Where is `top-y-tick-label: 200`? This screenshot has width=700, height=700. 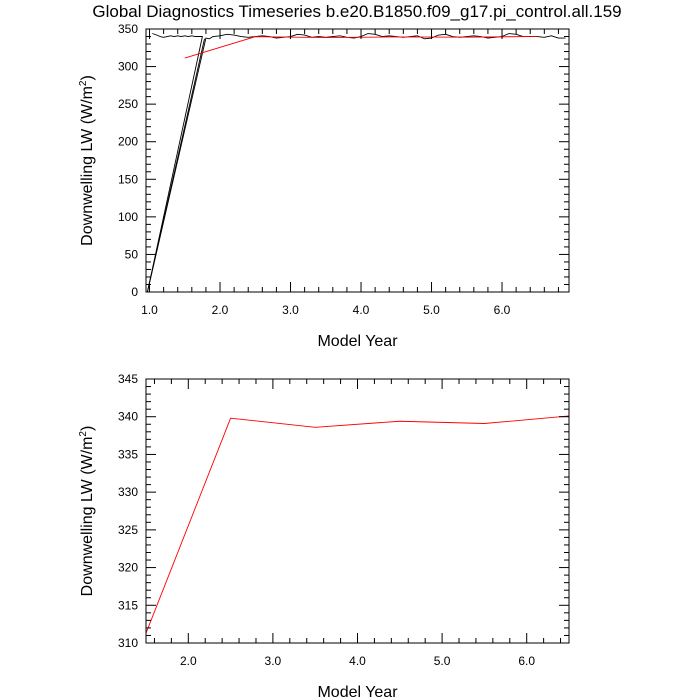
top-y-tick-label: 200 is located at coordinates (128, 142).